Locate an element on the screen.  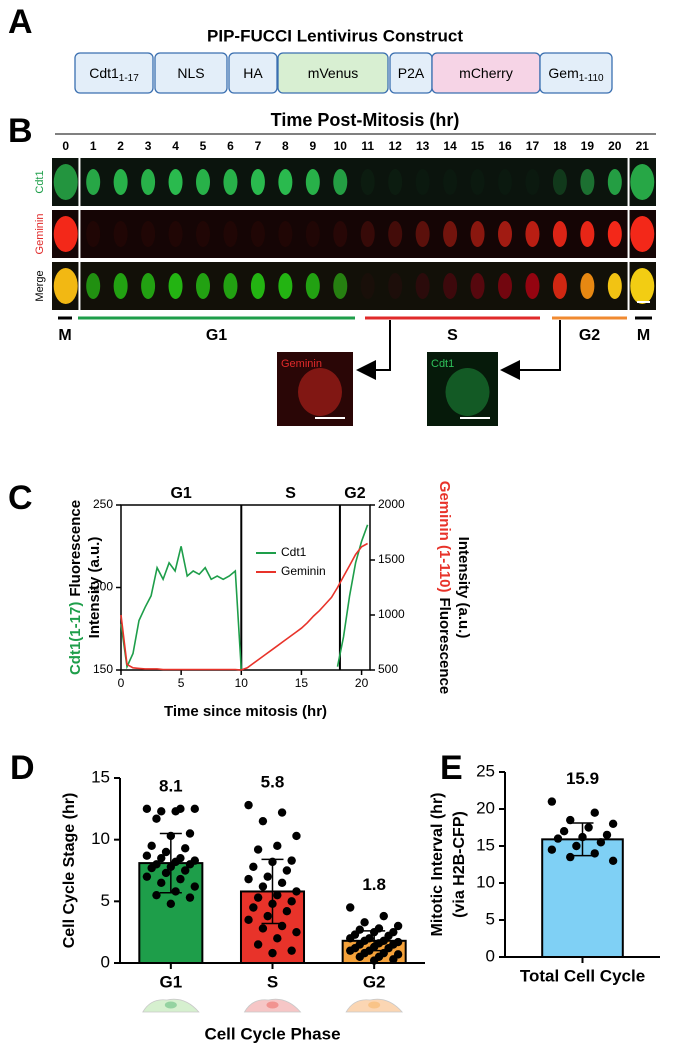
y2-tick-label: 2000 is located at coordinates (391, 504).